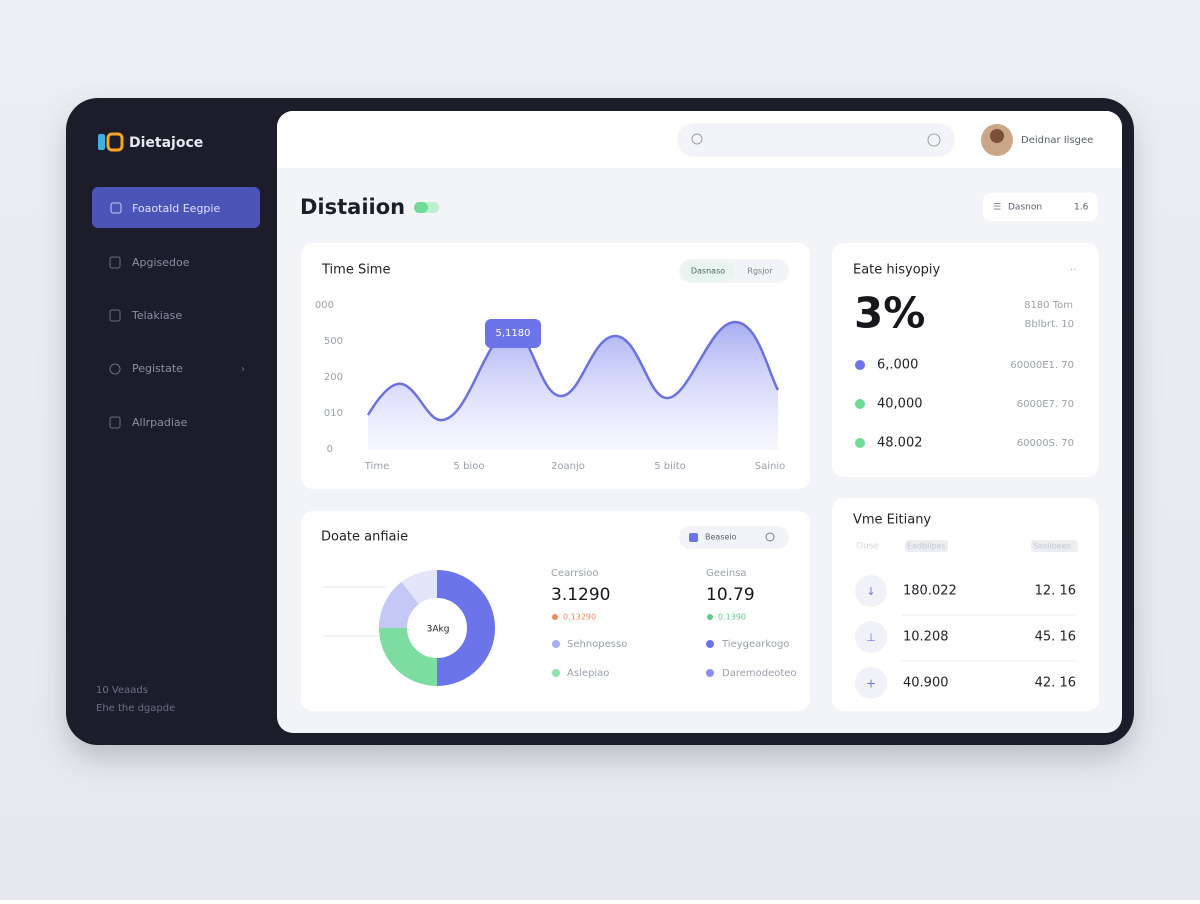 The width and height of the screenshot is (1200, 904). I want to click on row-icon: ⊥, so click(871, 637).